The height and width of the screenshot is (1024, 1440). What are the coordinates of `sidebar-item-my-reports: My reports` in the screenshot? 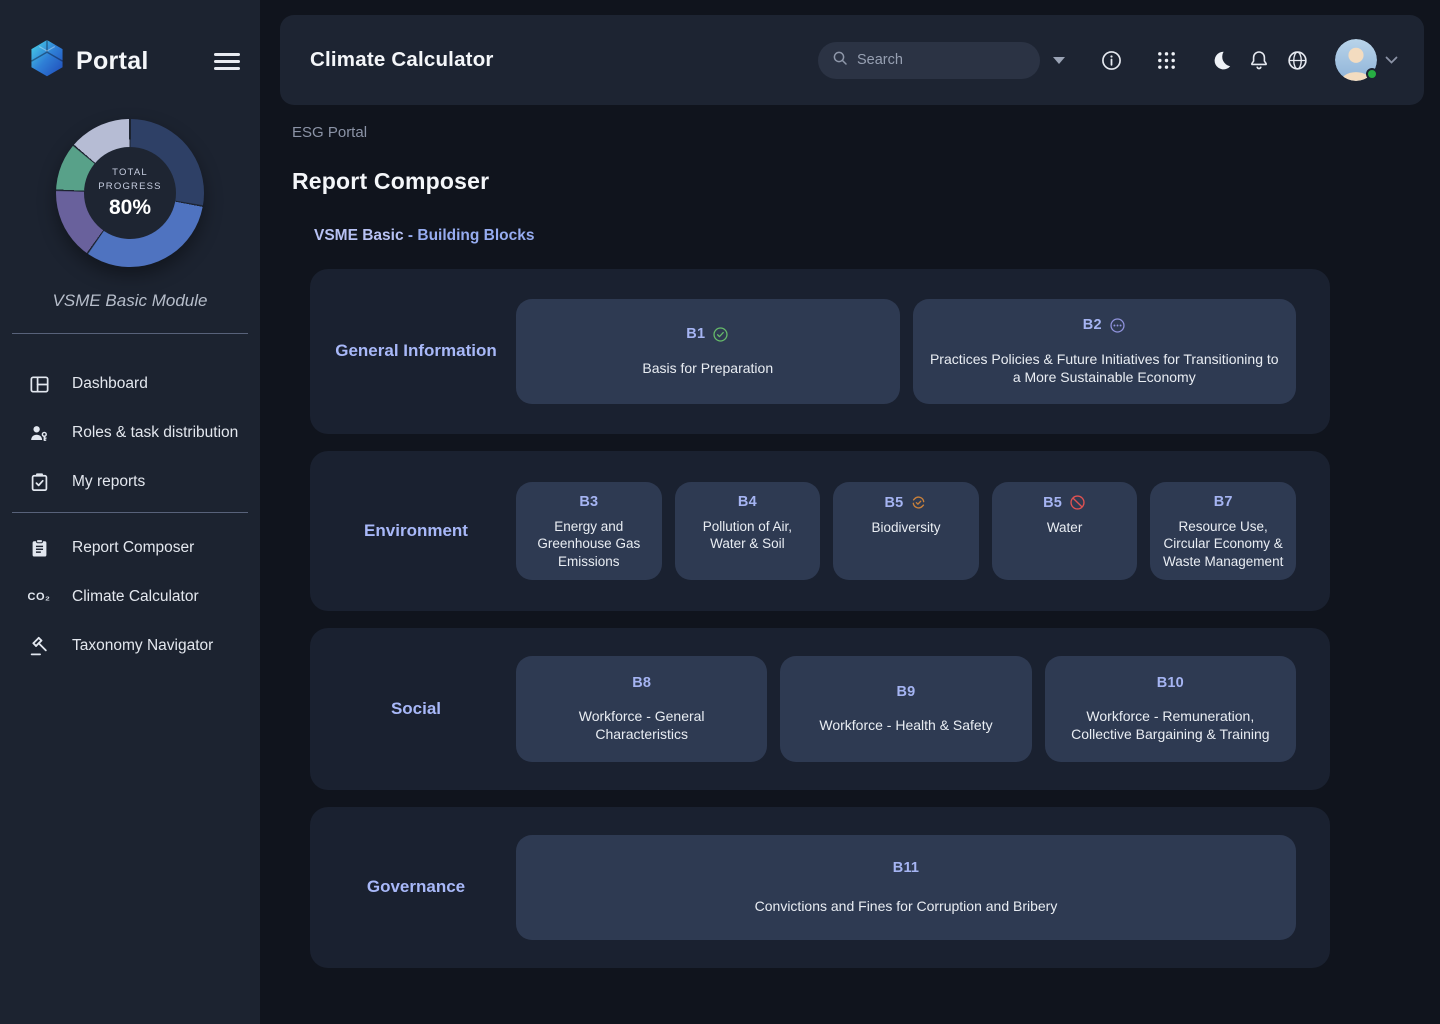 It's located at (130, 482).